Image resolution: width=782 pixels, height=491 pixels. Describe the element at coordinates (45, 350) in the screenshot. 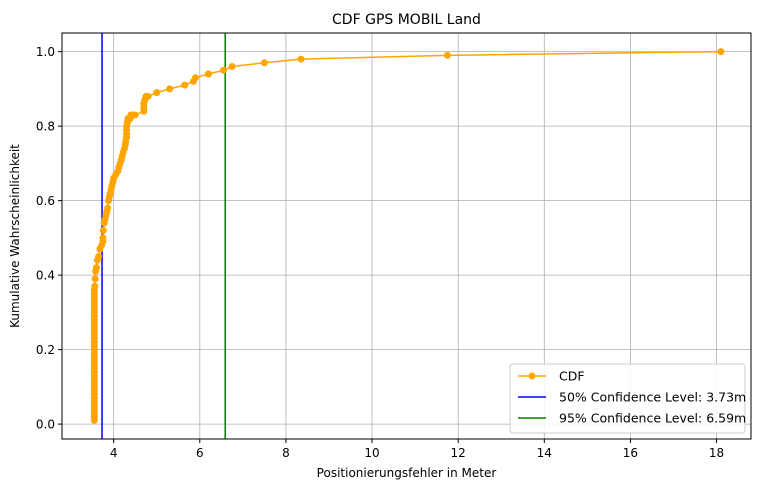

I see `y-tick-label: 0.2` at that location.